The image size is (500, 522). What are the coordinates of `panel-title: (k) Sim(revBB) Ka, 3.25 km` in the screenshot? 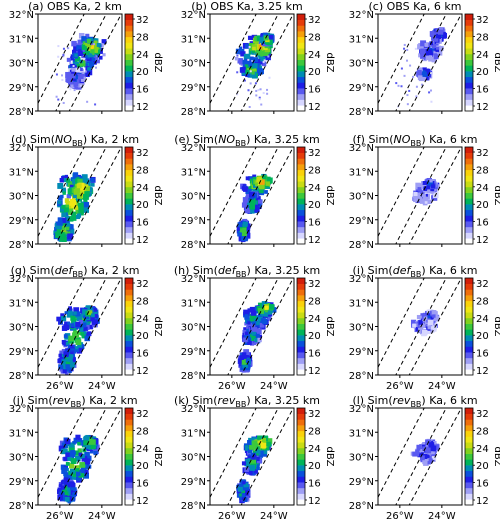 It's located at (247, 402).